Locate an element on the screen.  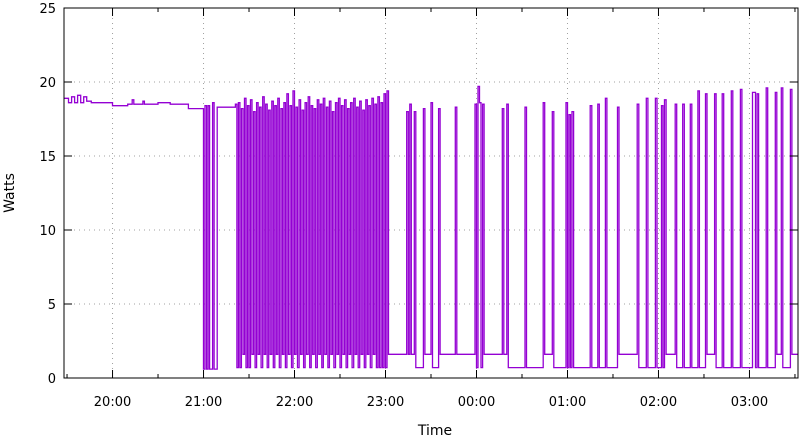
y-axis-label: Watts is located at coordinates (10, 193).